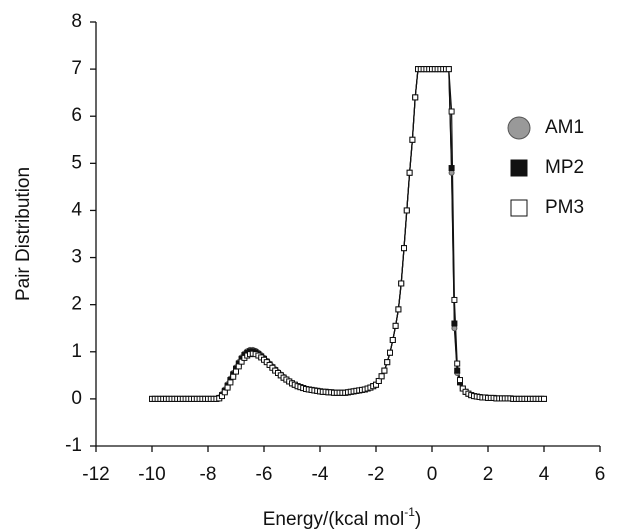 This screenshot has width=626, height=532. I want to click on x-label-text: Energy/(kcal mol, so click(334, 519).